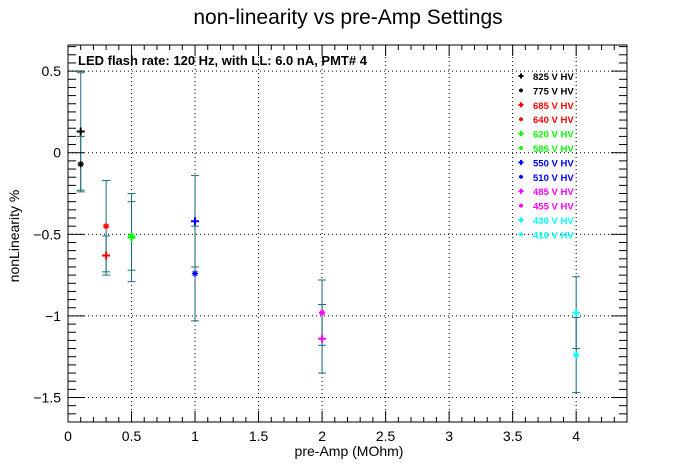 This screenshot has height=472, width=696. Describe the element at coordinates (553, 235) in the screenshot. I see `legend-label: 410 V HV` at that location.